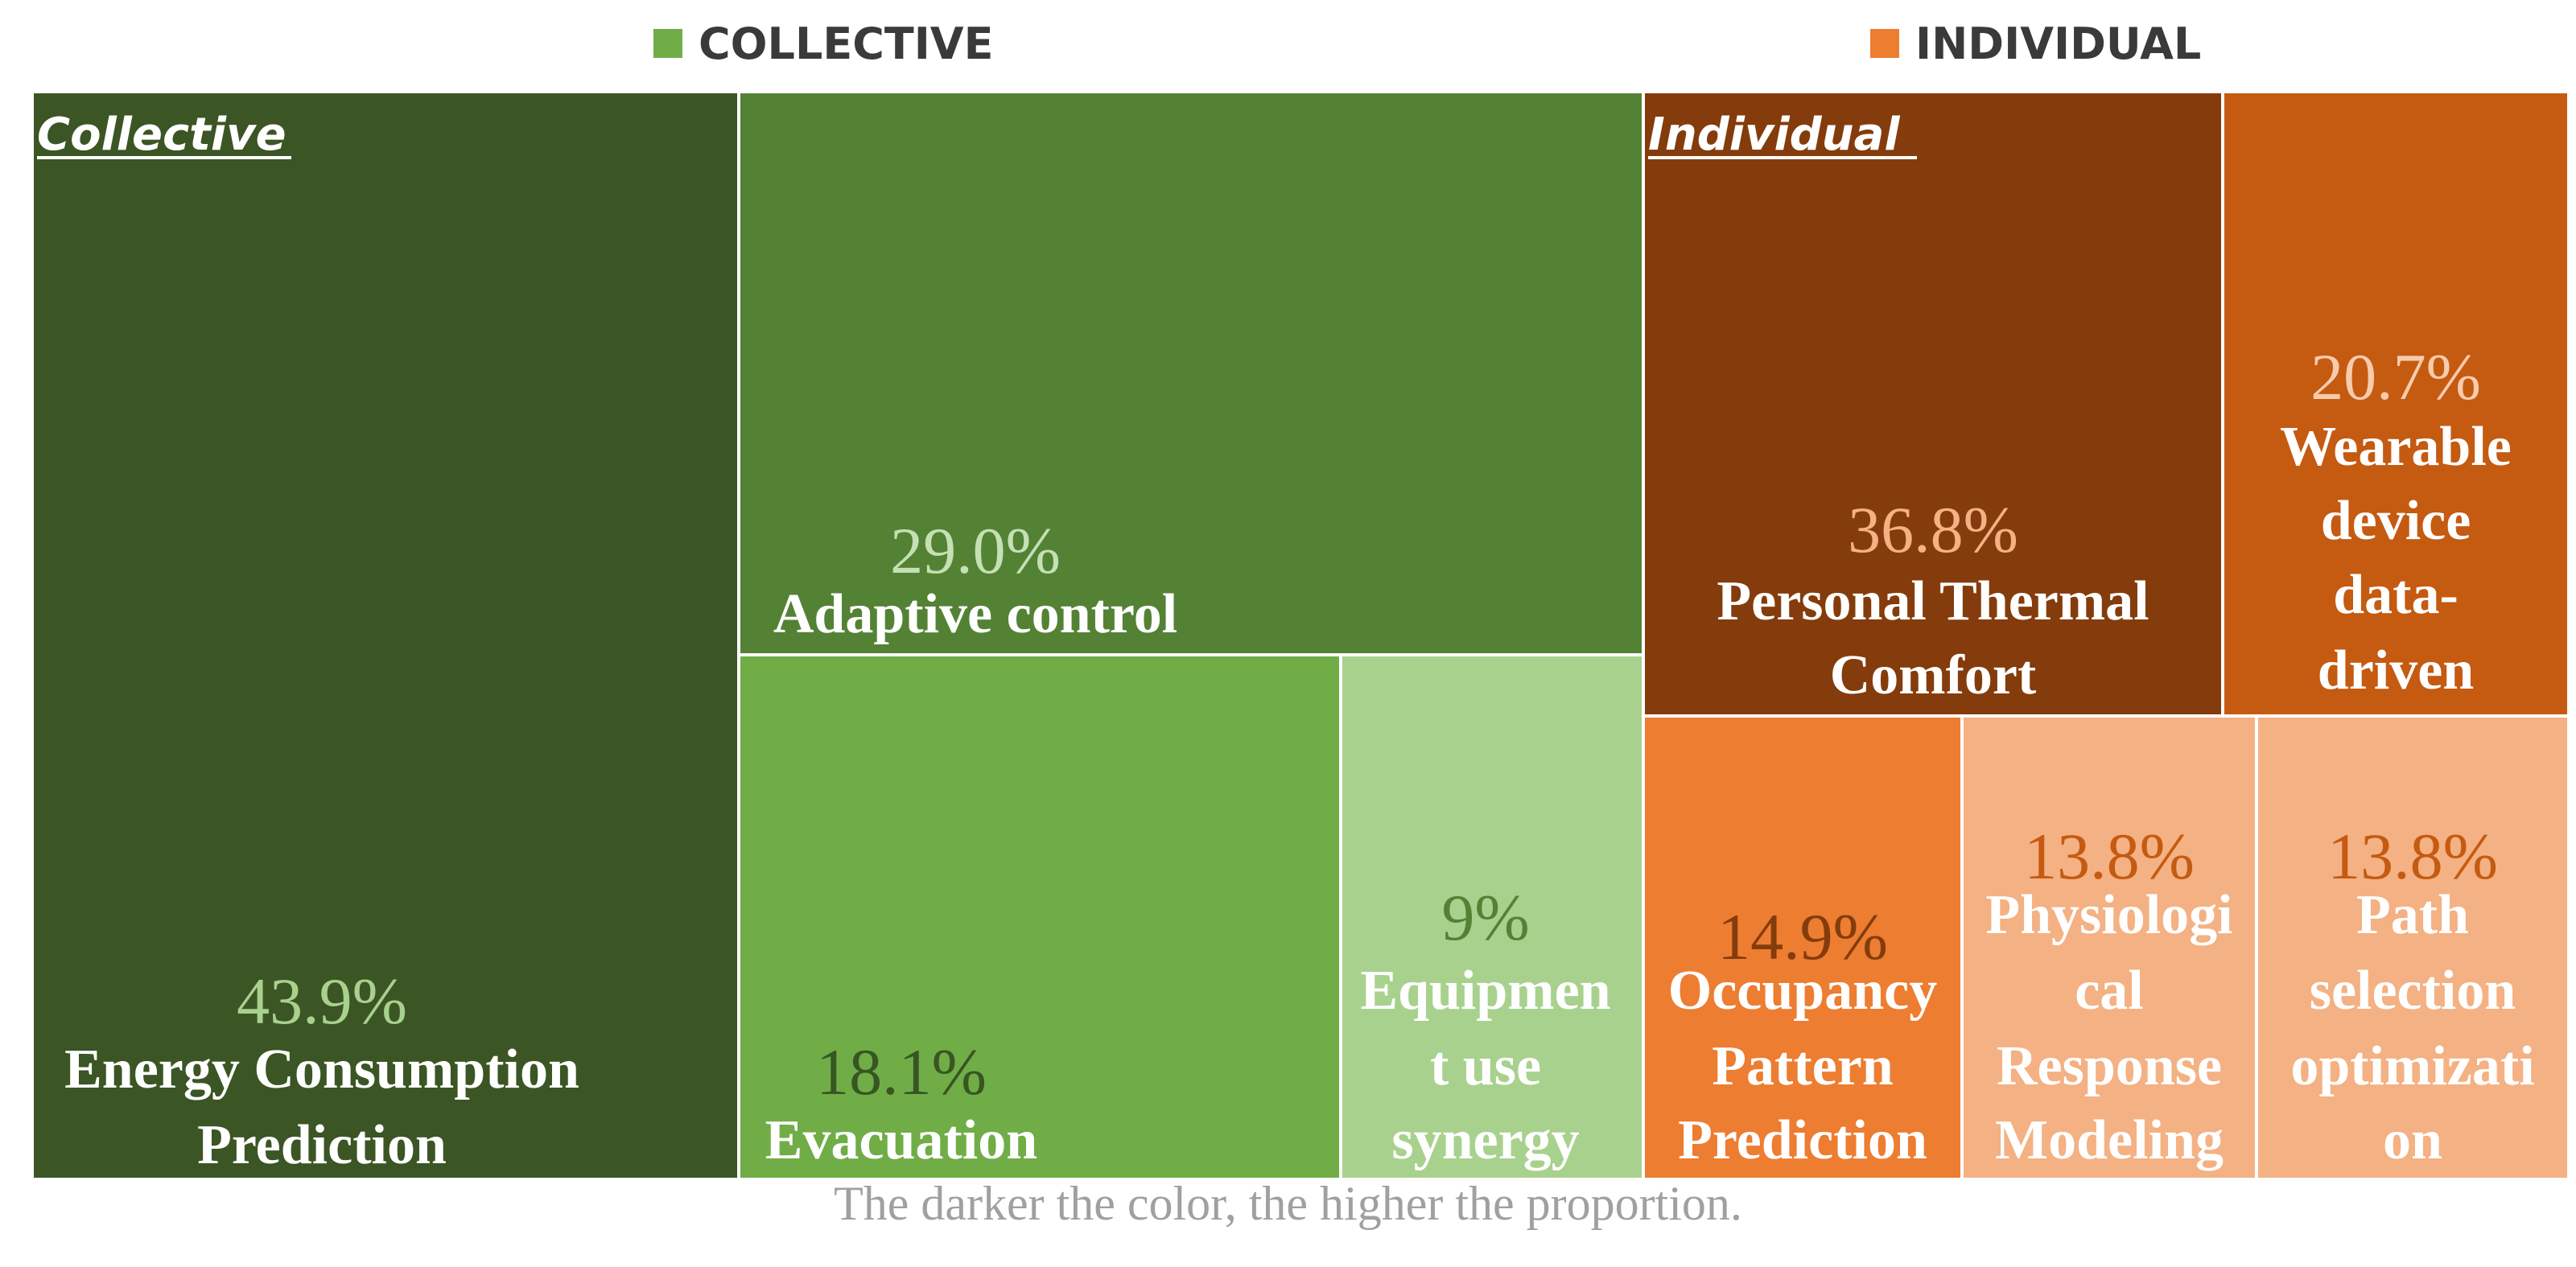 This screenshot has height=1267, width=2576. I want to click on group-title: Individual, so click(1774, 135).